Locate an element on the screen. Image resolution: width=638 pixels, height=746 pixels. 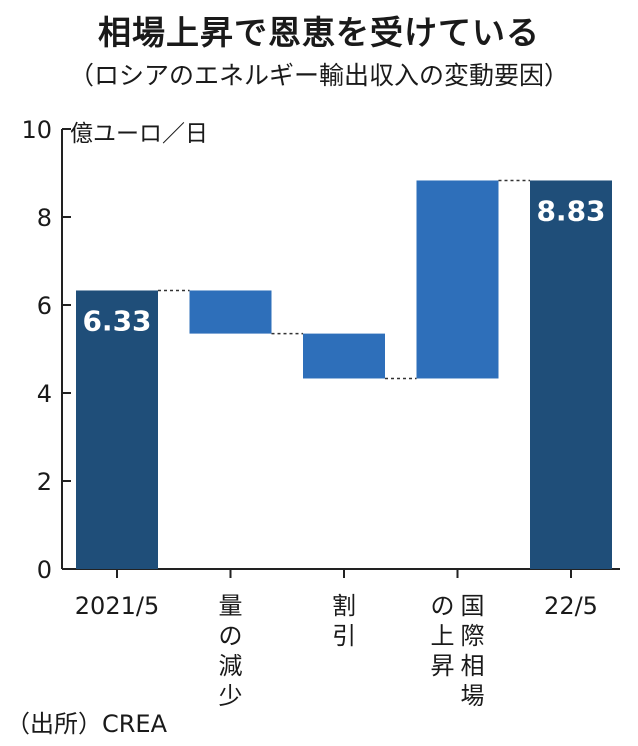
x-category-label-char: 昇 is located at coordinates (443, 666).